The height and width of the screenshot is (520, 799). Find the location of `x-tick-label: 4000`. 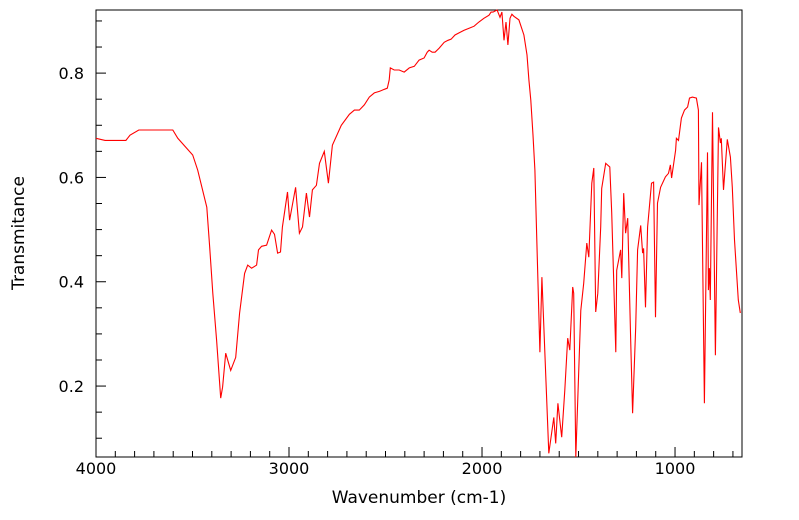

x-tick-label: 4000 is located at coordinates (96, 468).